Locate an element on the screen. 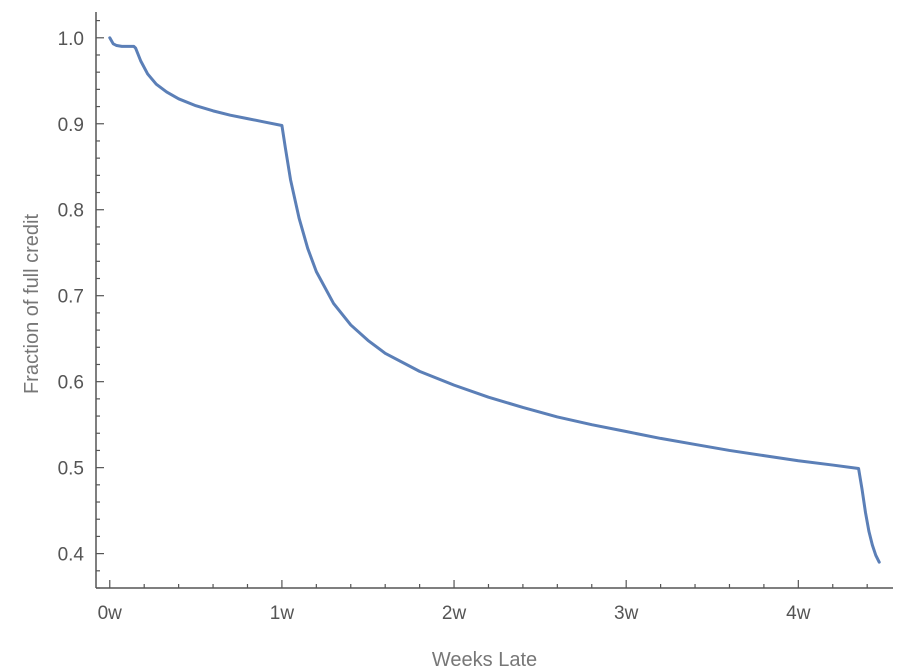 Image resolution: width=897 pixels, height=672 pixels. x-tick-label: 2w is located at coordinates (454, 613).